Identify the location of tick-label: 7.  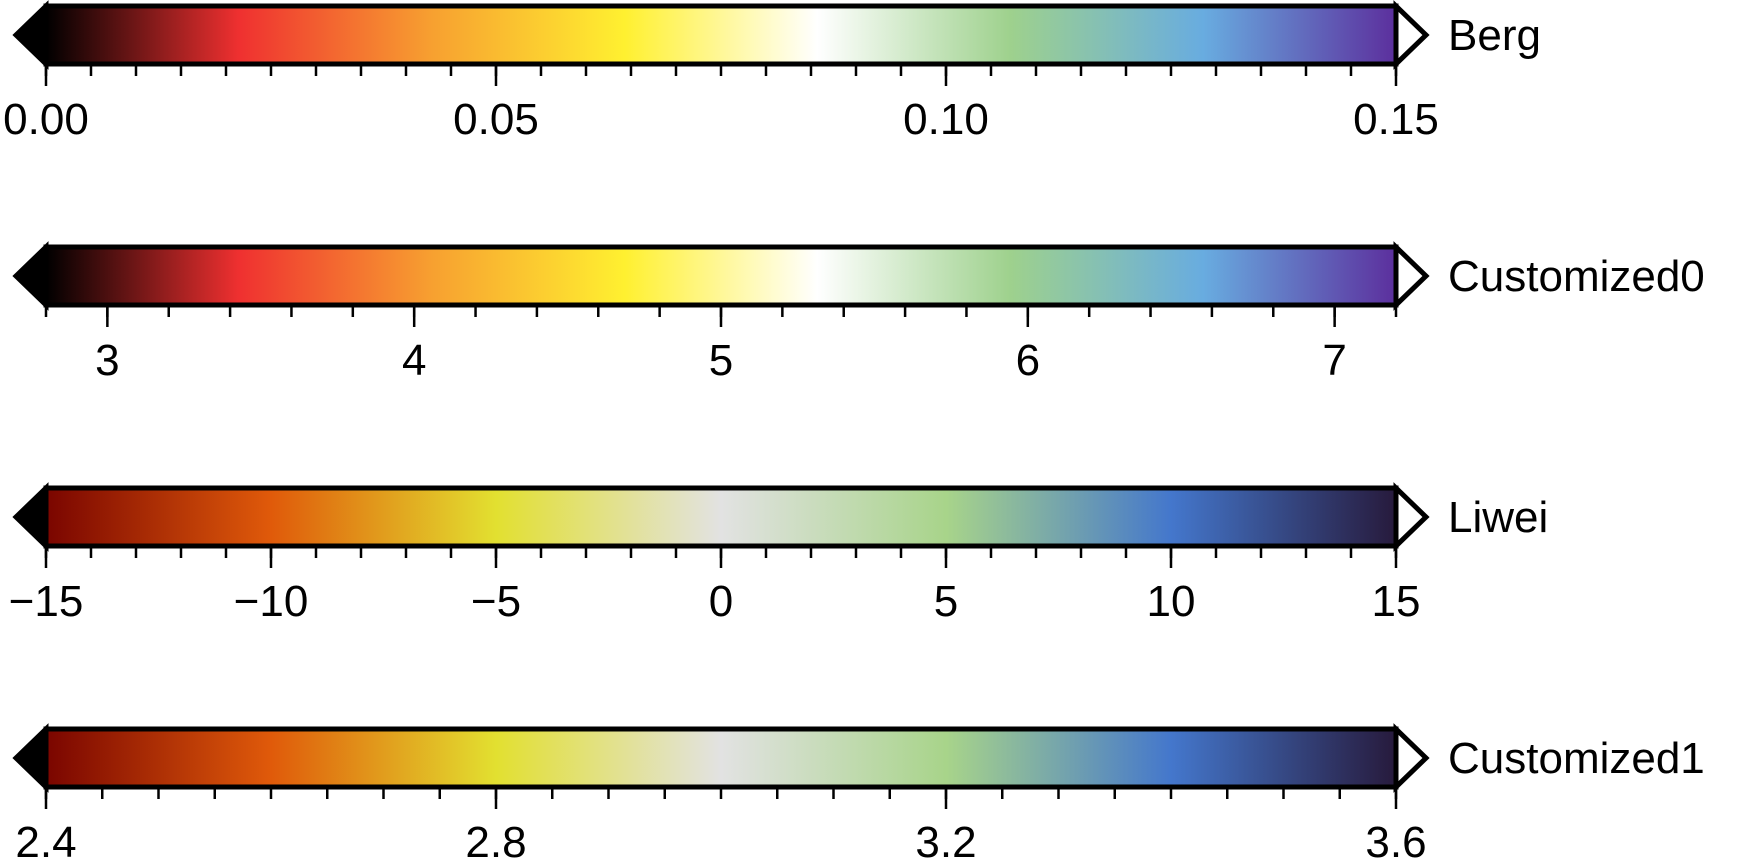
(1334, 360).